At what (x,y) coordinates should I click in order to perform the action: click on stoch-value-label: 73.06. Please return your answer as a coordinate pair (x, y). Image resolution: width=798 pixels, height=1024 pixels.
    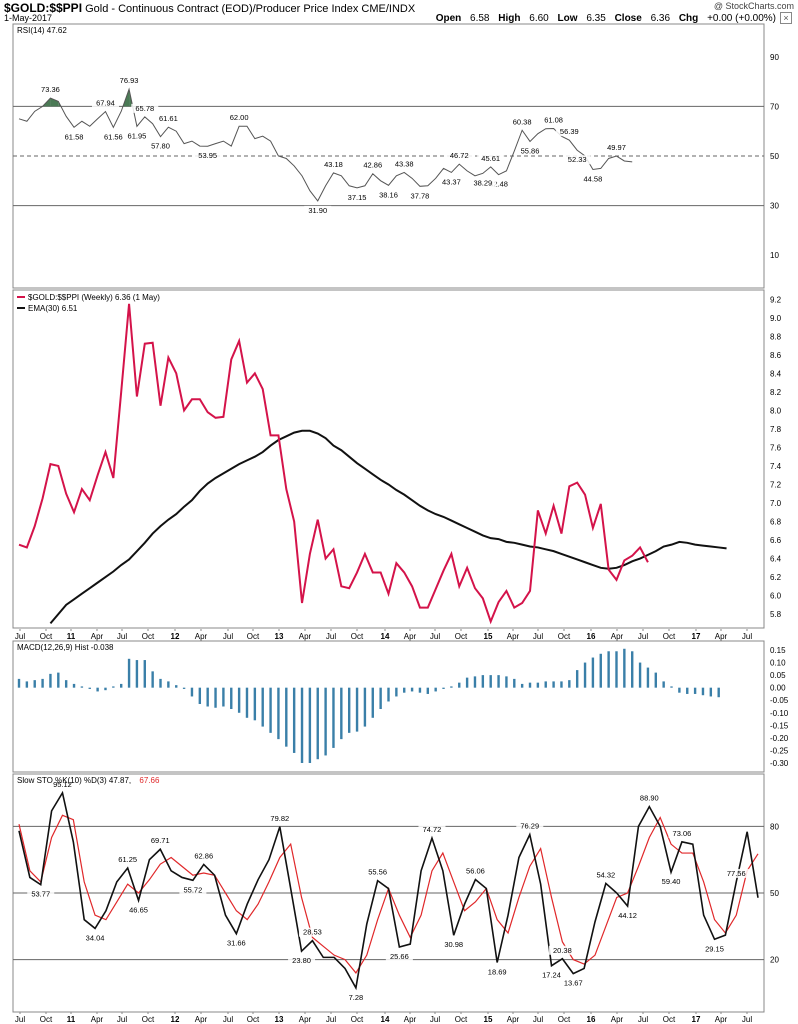
    Looking at the image, I should click on (682, 833).